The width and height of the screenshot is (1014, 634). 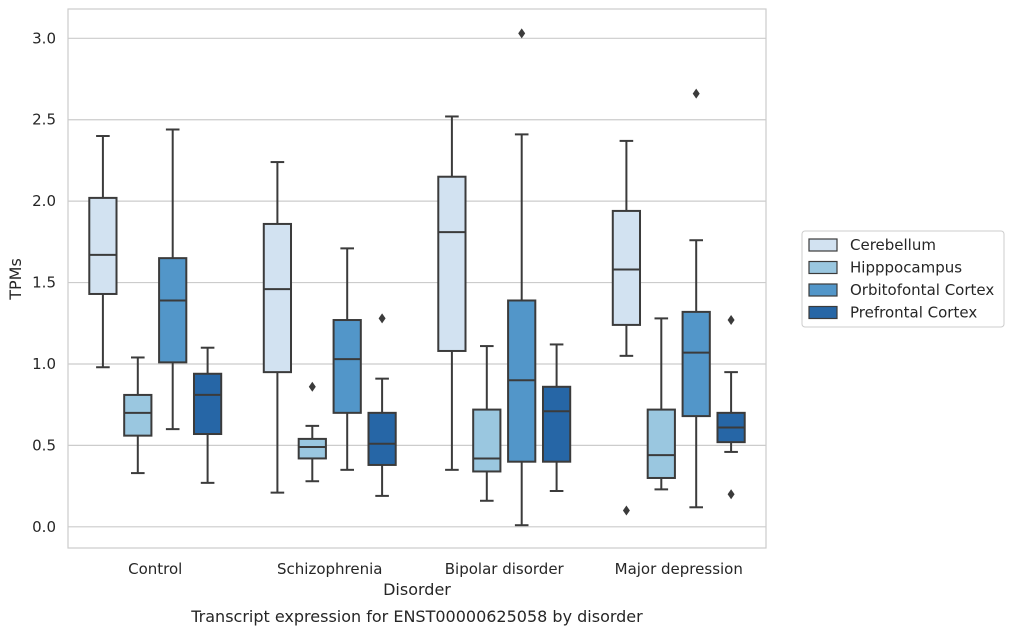 What do you see at coordinates (44, 120) in the screenshot?
I see `y-tick-label: 2.5` at bounding box center [44, 120].